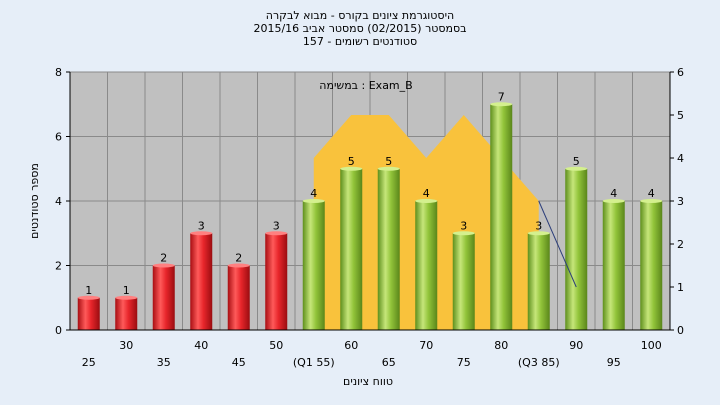 This screenshot has width=720, height=405. I want to click on x-tick-label: 45, so click(239, 362).